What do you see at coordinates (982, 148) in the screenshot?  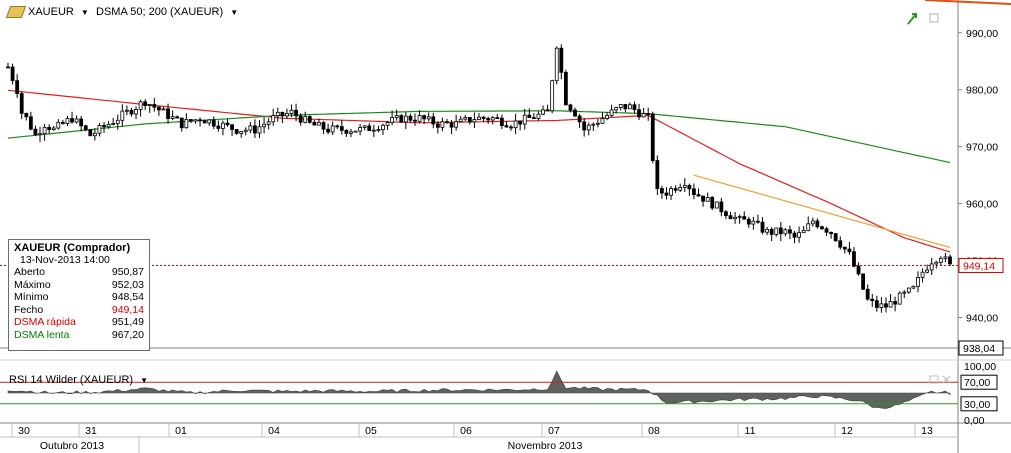 I see `y-tick-label: 970,00` at bounding box center [982, 148].